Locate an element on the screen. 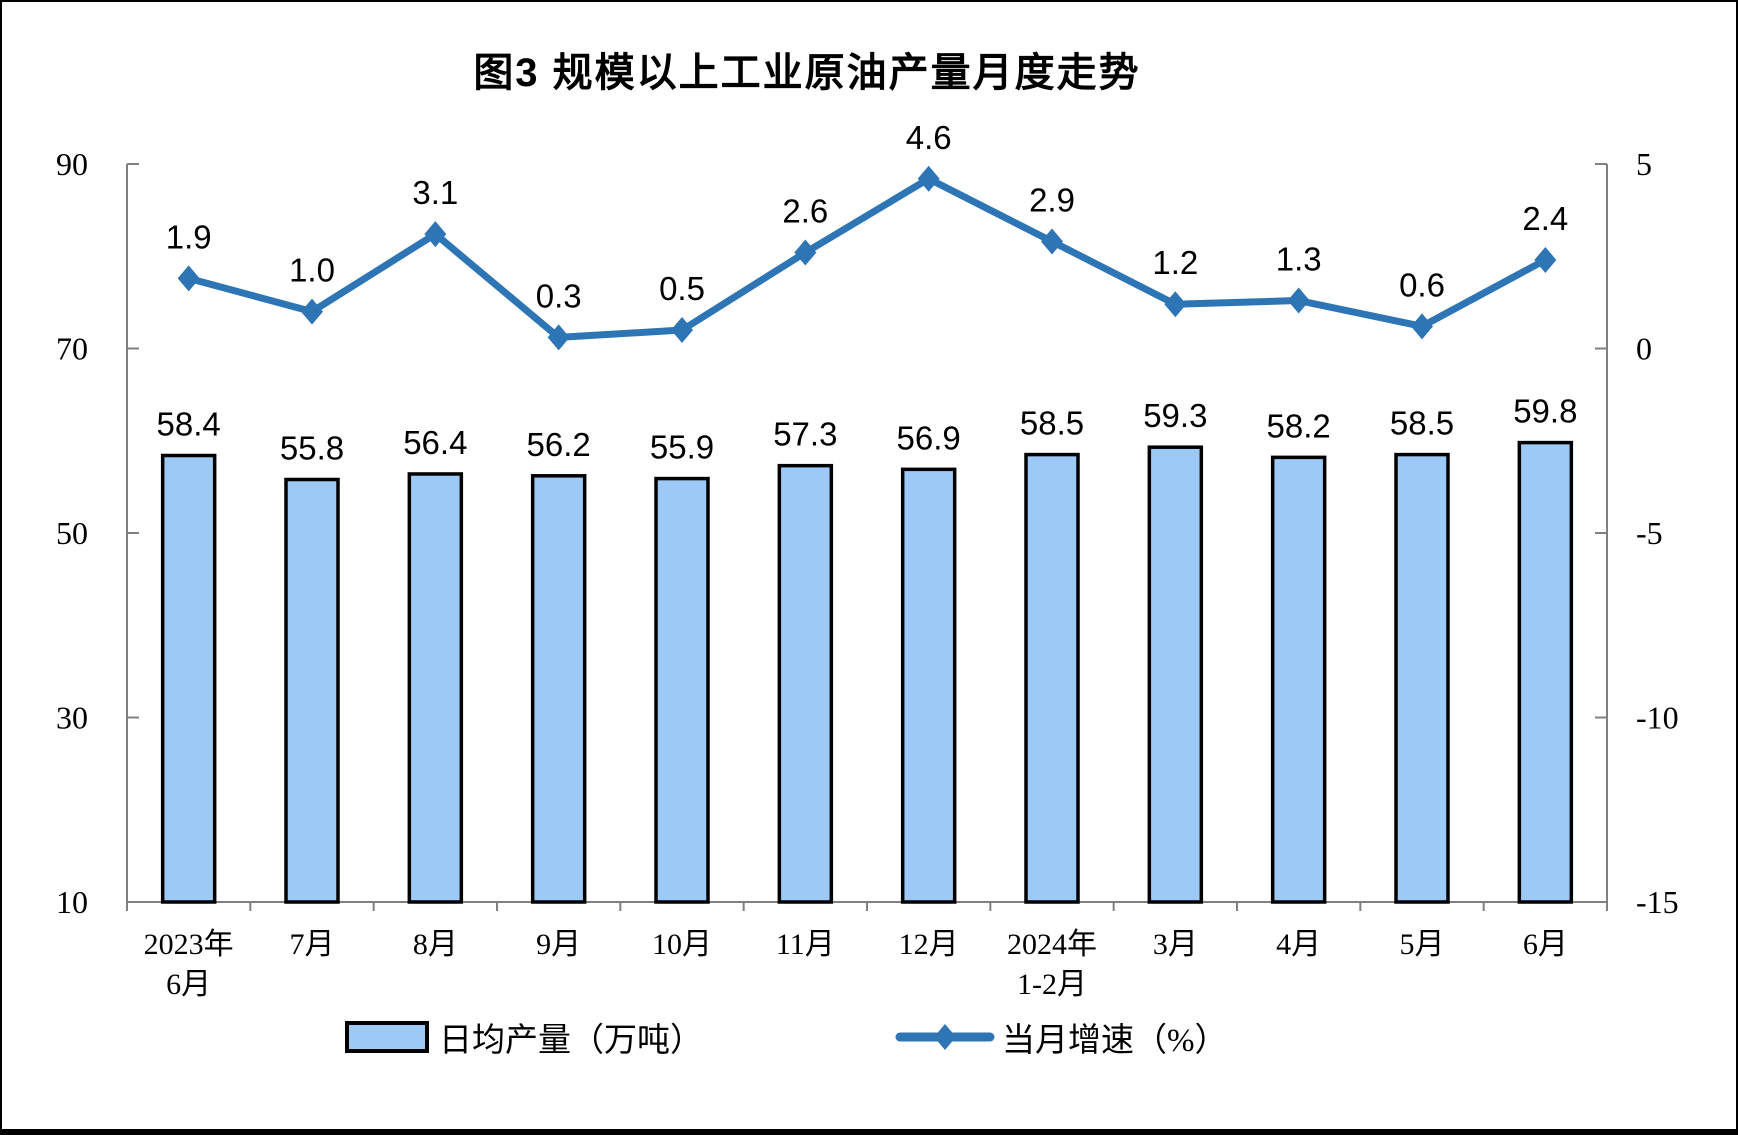 The image size is (1738, 1135). bar-value-label: 56.9 is located at coordinates (929, 437).